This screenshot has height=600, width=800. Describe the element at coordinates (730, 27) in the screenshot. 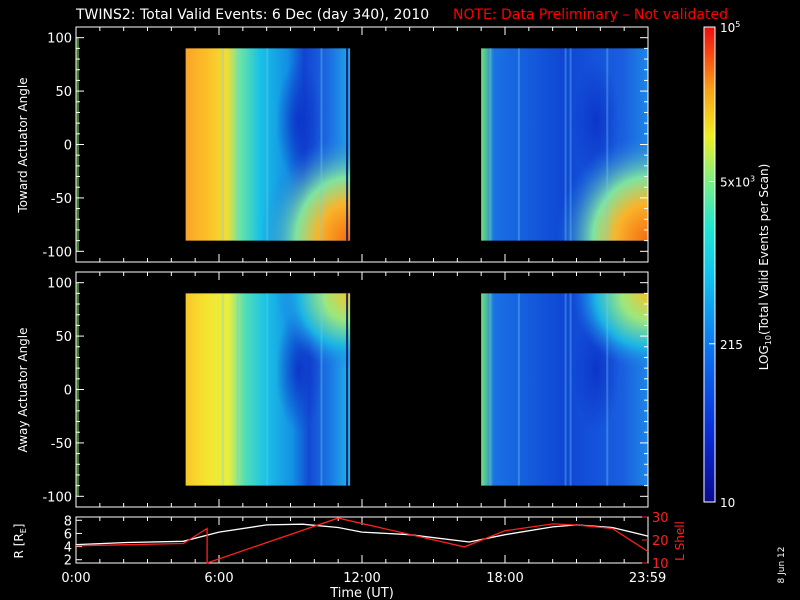

I see `colorbar-tick-label: 105` at that location.